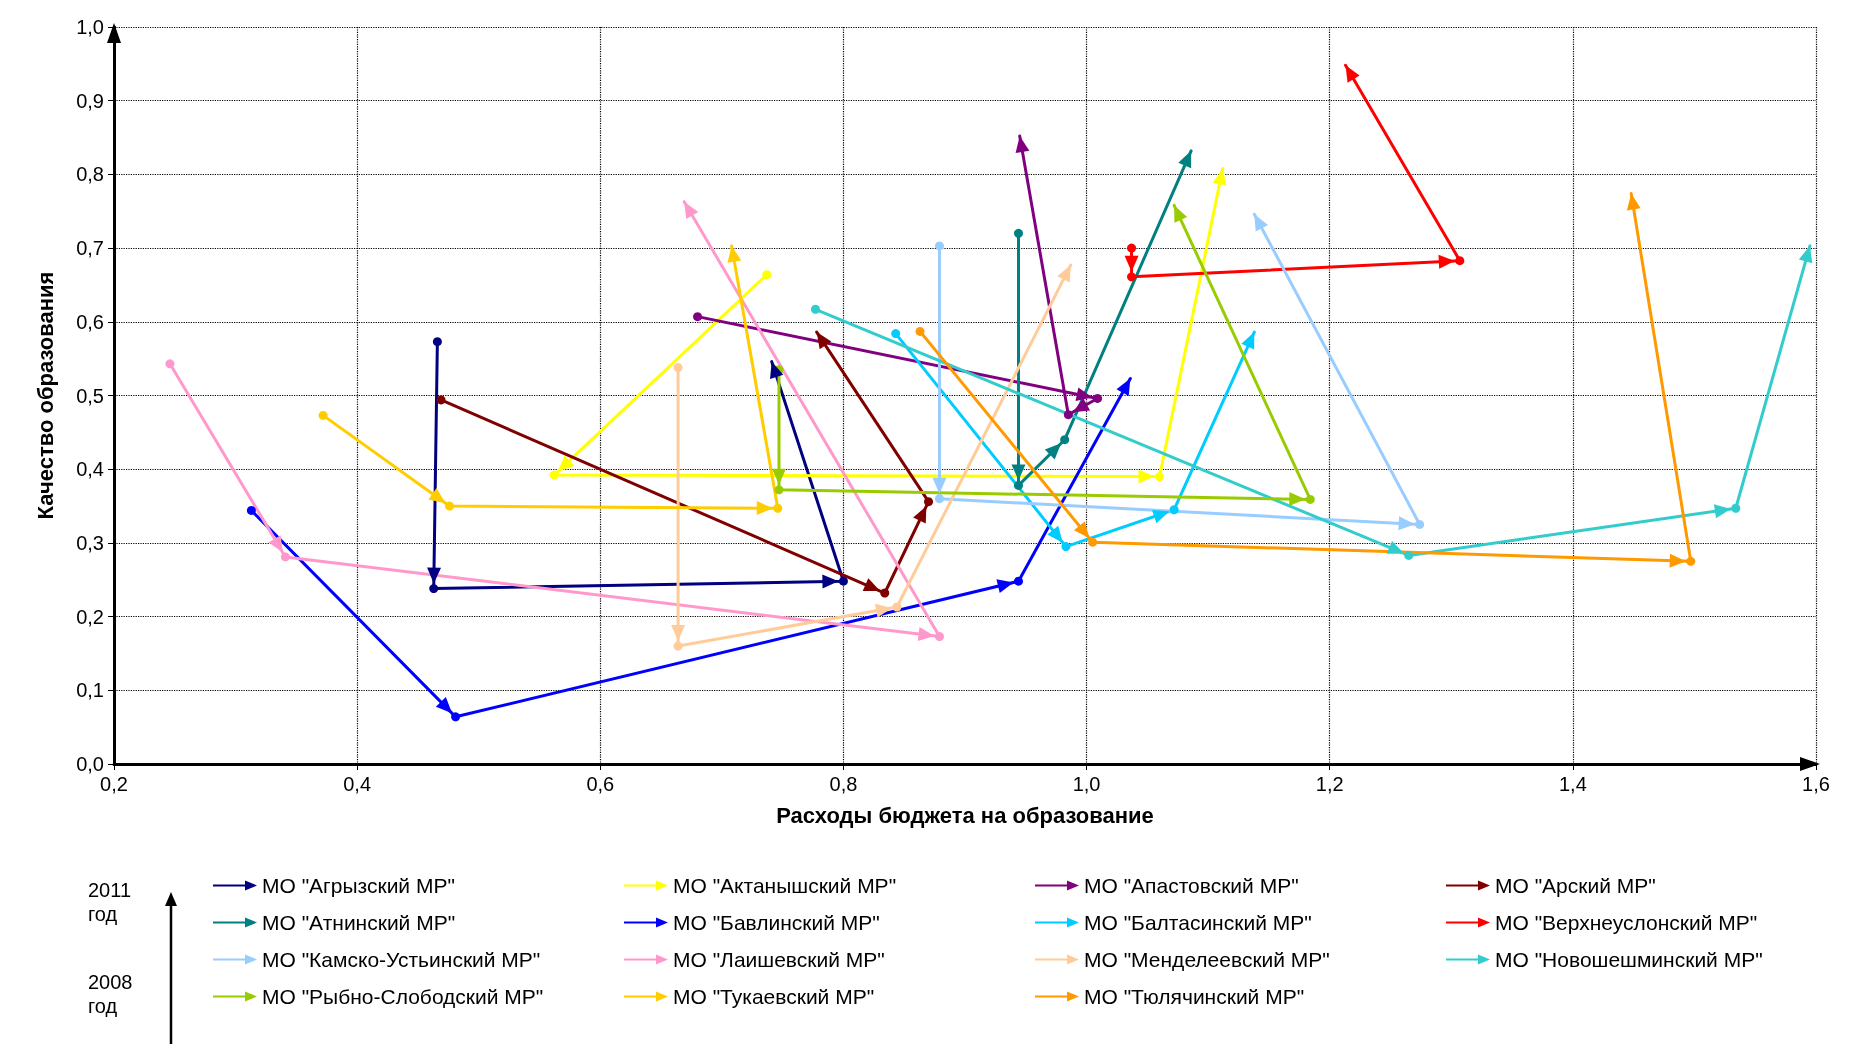 The image size is (1853, 1045). Describe the element at coordinates (403, 996) in the screenshot. I see `legend-label: МО "Рыбно-Слободский МР"` at that location.